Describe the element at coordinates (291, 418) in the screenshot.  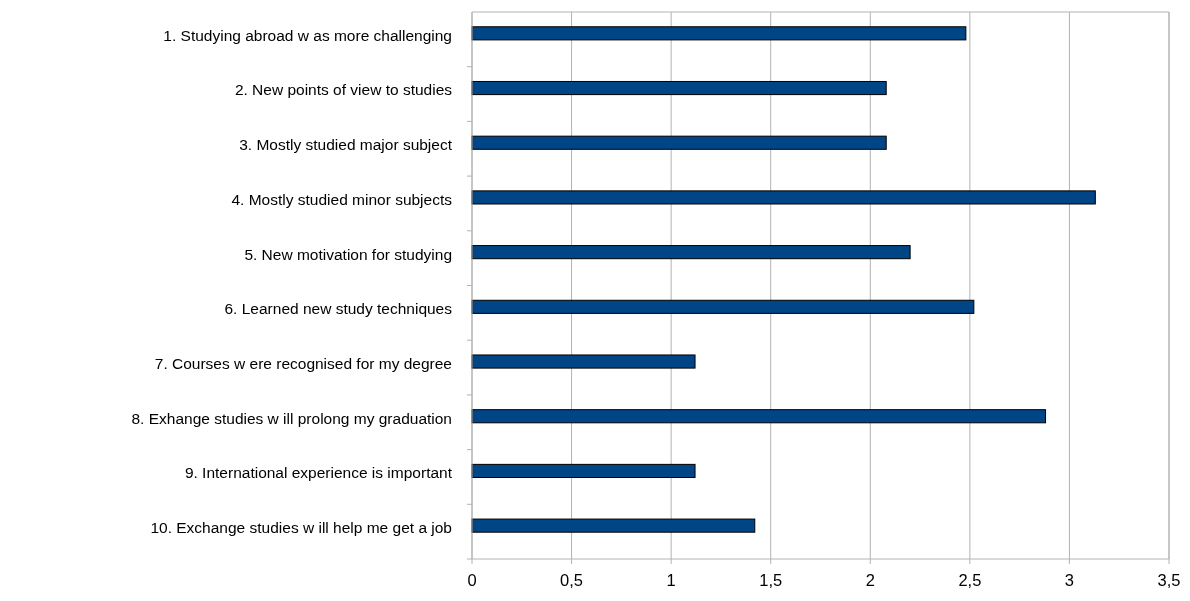
I see `y-tick-label: 8. Exhange studies w ill prolong my graduation` at that location.